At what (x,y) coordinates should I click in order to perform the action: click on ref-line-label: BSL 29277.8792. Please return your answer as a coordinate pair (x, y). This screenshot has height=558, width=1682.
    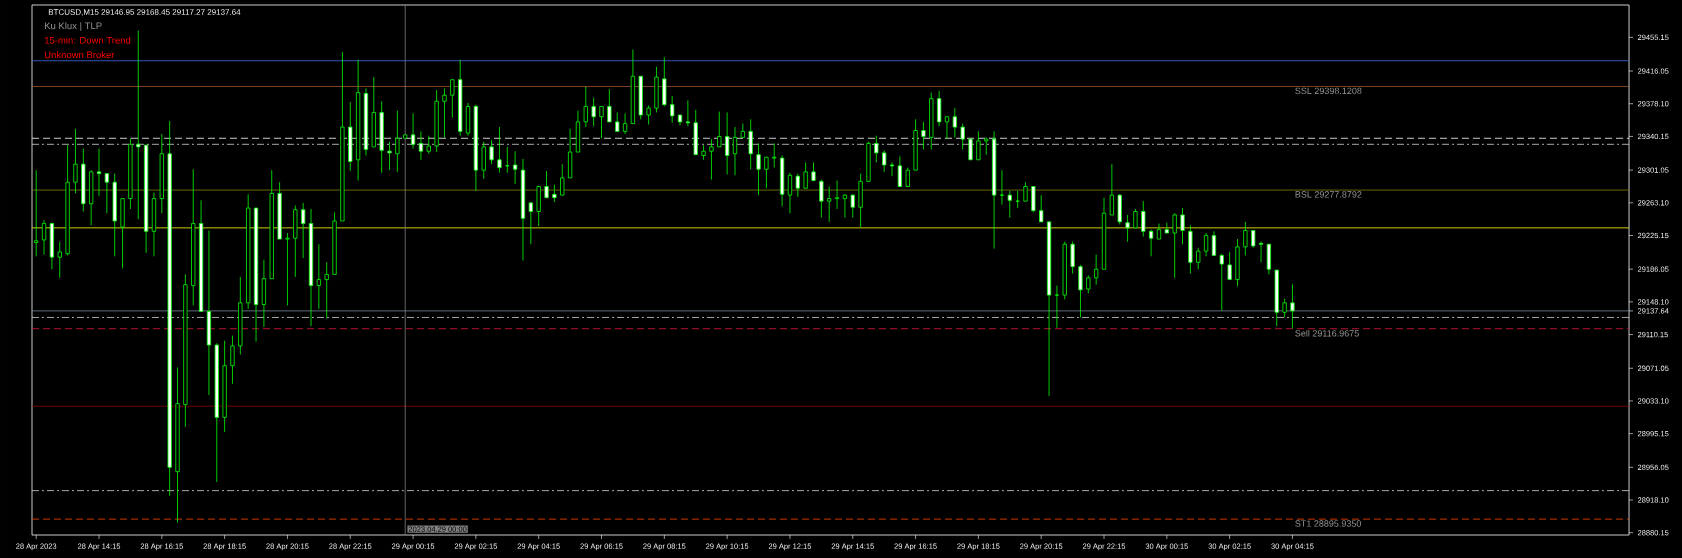
    Looking at the image, I should click on (1328, 194).